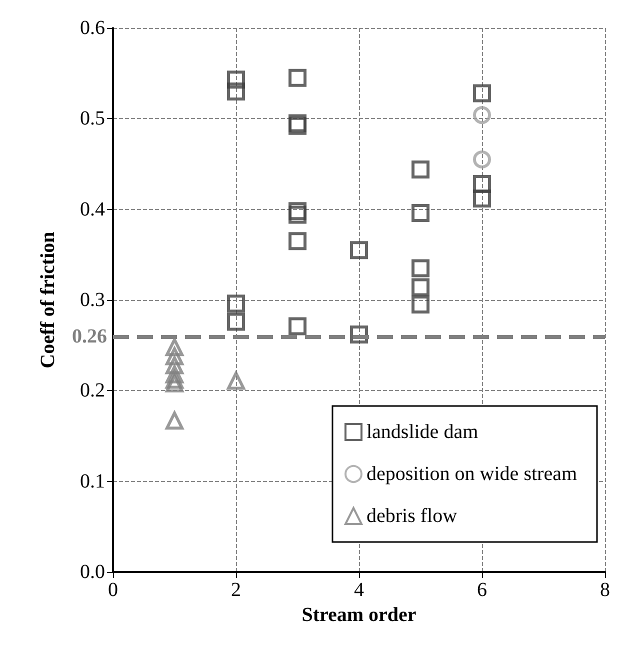 This screenshot has height=648, width=625. Describe the element at coordinates (89, 336) in the screenshot. I see `ref-line-label: 0.26` at that location.